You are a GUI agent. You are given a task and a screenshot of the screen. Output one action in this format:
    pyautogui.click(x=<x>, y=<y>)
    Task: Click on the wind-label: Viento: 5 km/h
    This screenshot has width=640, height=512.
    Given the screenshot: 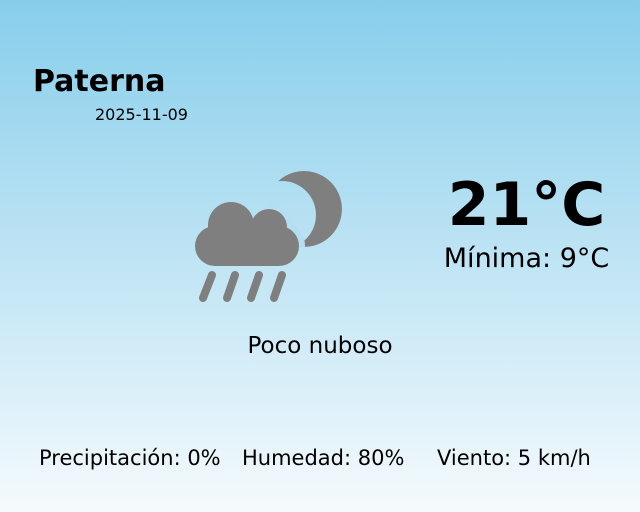 What is the action you would take?
    pyautogui.click(x=514, y=458)
    